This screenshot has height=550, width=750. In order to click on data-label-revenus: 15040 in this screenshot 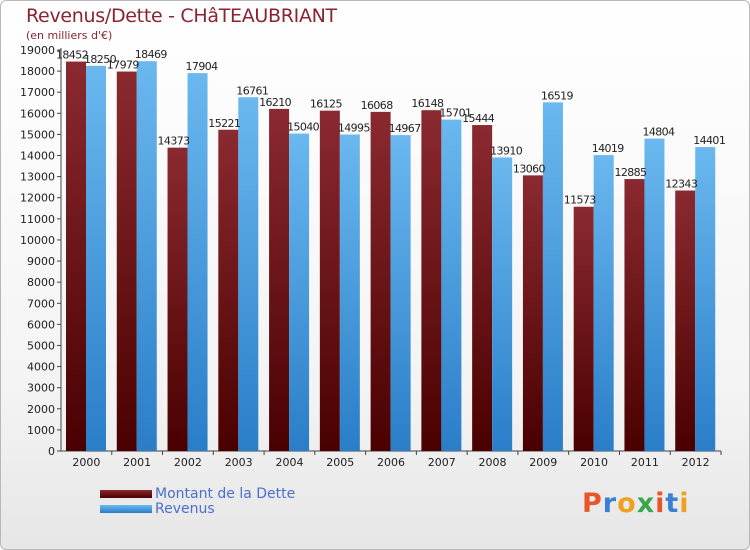, I will do `click(303, 127)`.